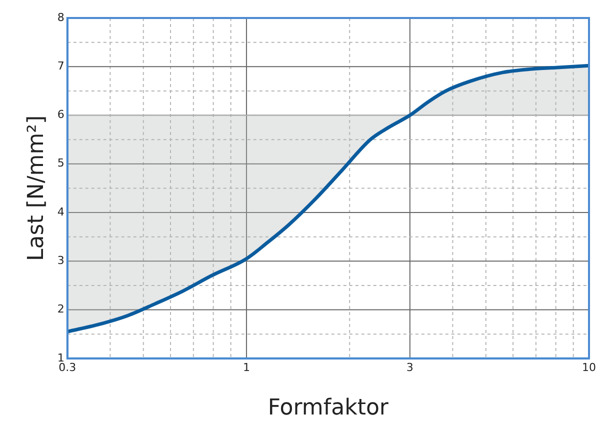 The width and height of the screenshot is (599, 430). What do you see at coordinates (246, 367) in the screenshot?
I see `x-tick-label: 1` at bounding box center [246, 367].